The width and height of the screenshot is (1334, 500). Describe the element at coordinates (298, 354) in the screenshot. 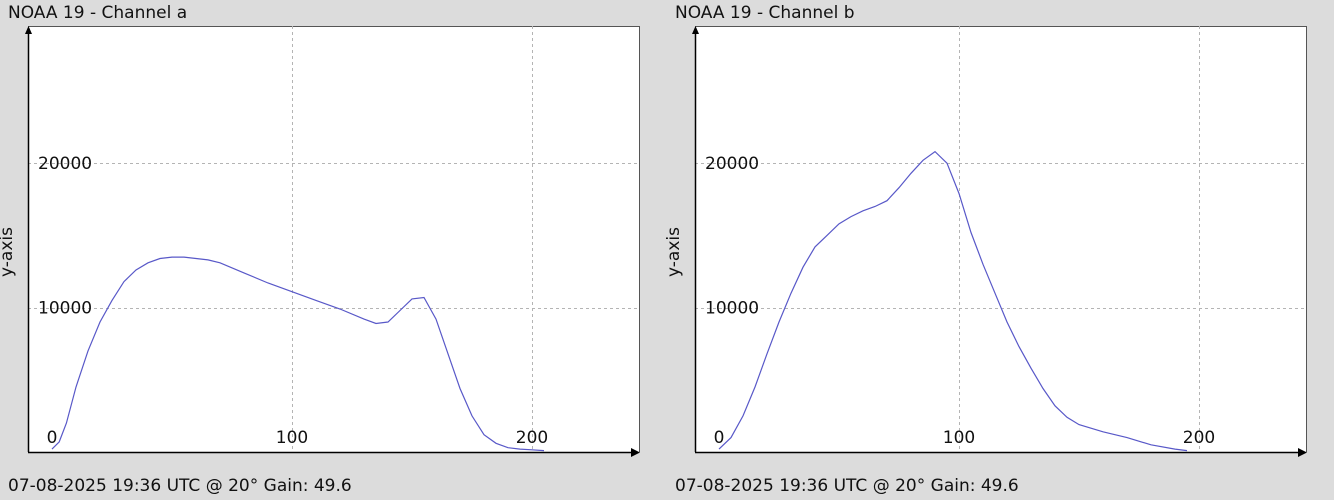

I see `series-line` at that location.